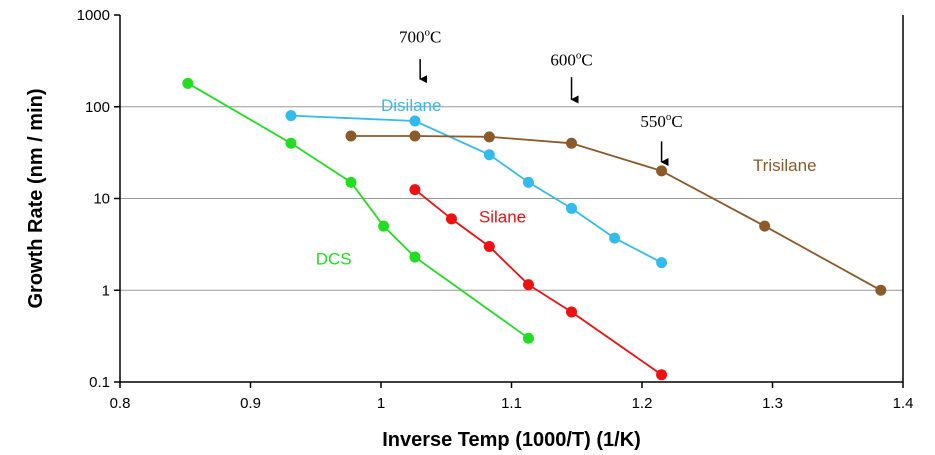  I want to click on series-label-silane: Silane, so click(502, 216).